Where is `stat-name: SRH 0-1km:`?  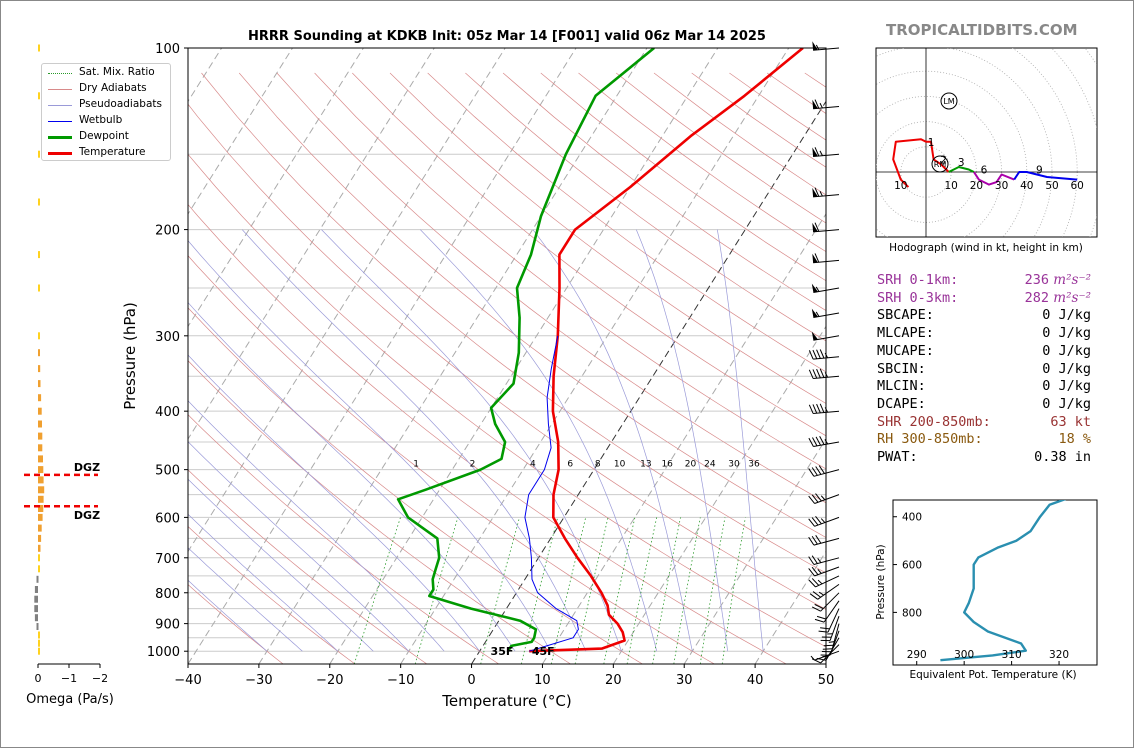 stat-name: SRH 0-1km: is located at coordinates (918, 280).